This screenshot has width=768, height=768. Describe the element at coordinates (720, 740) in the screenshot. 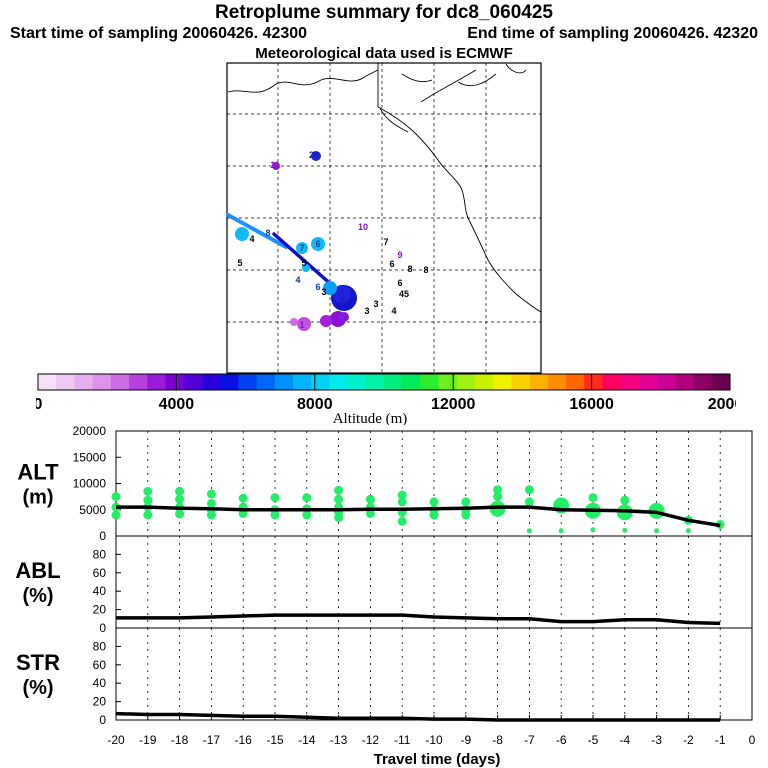

I see `x-tick-label: -1` at that location.